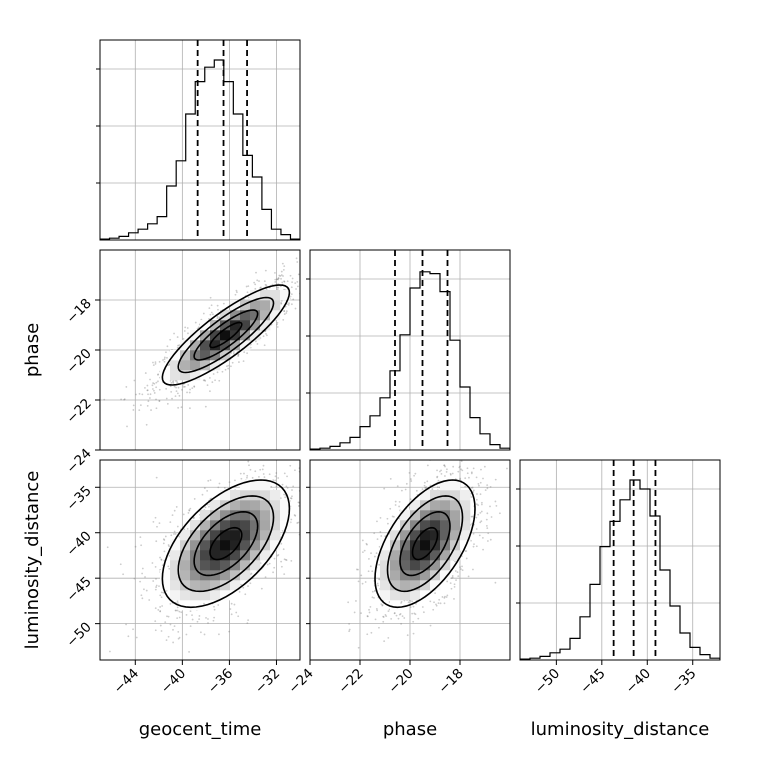  I want to click on x-tick-label: −45, so click(592, 681).